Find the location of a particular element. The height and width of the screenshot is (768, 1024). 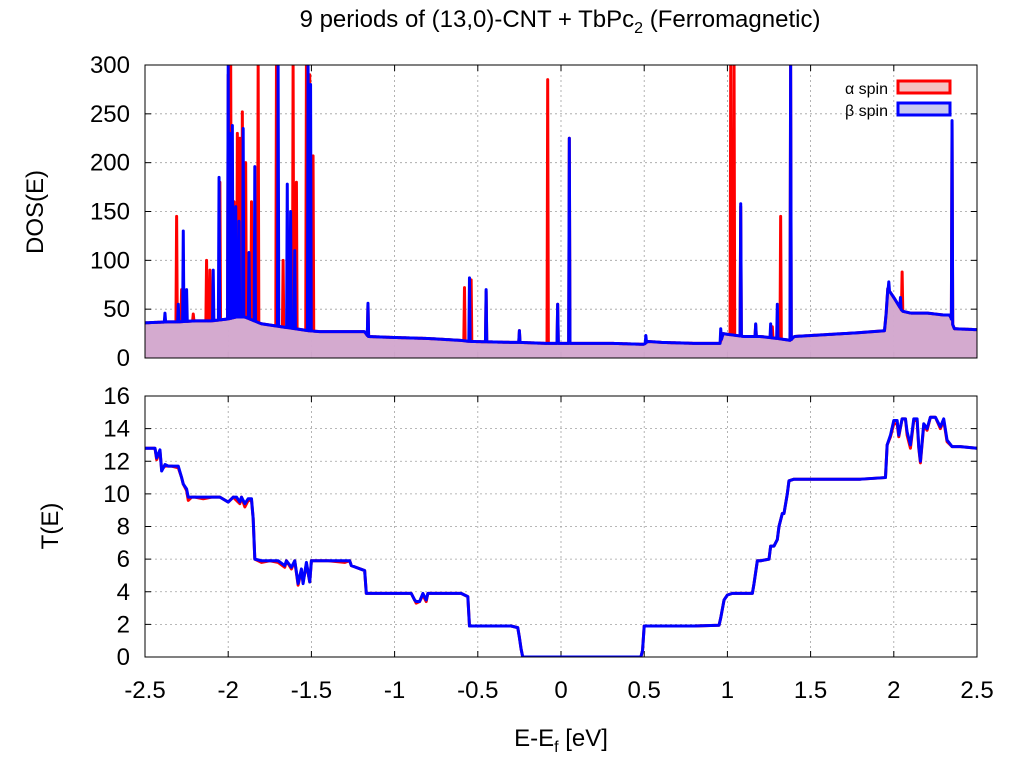

y-tick-label: 2 is located at coordinates (123, 624).